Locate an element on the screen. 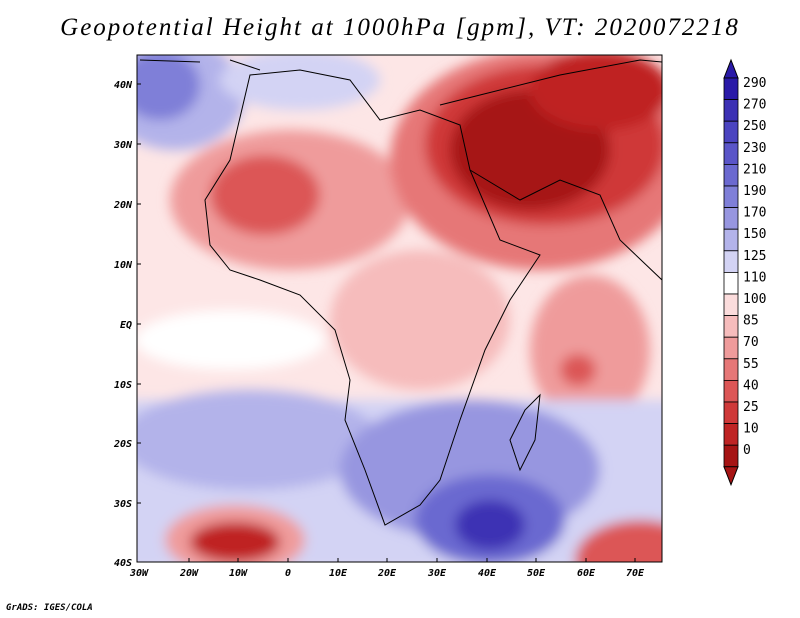  contour-south-core is located at coordinates (490, 525).